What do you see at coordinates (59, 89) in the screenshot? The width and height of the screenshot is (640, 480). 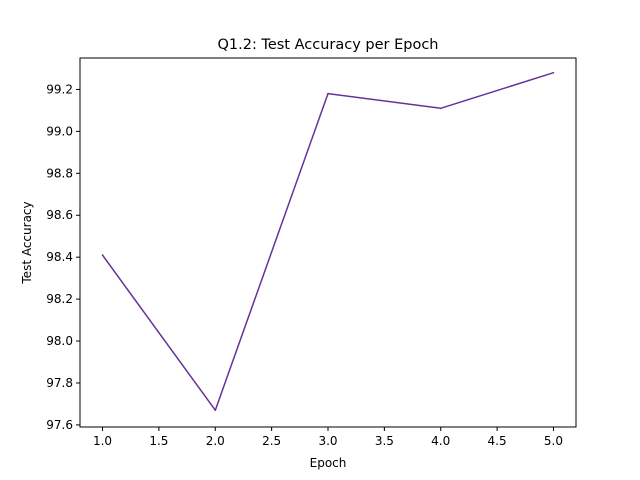 I see `y-tick-label: 99.2` at bounding box center [59, 89].